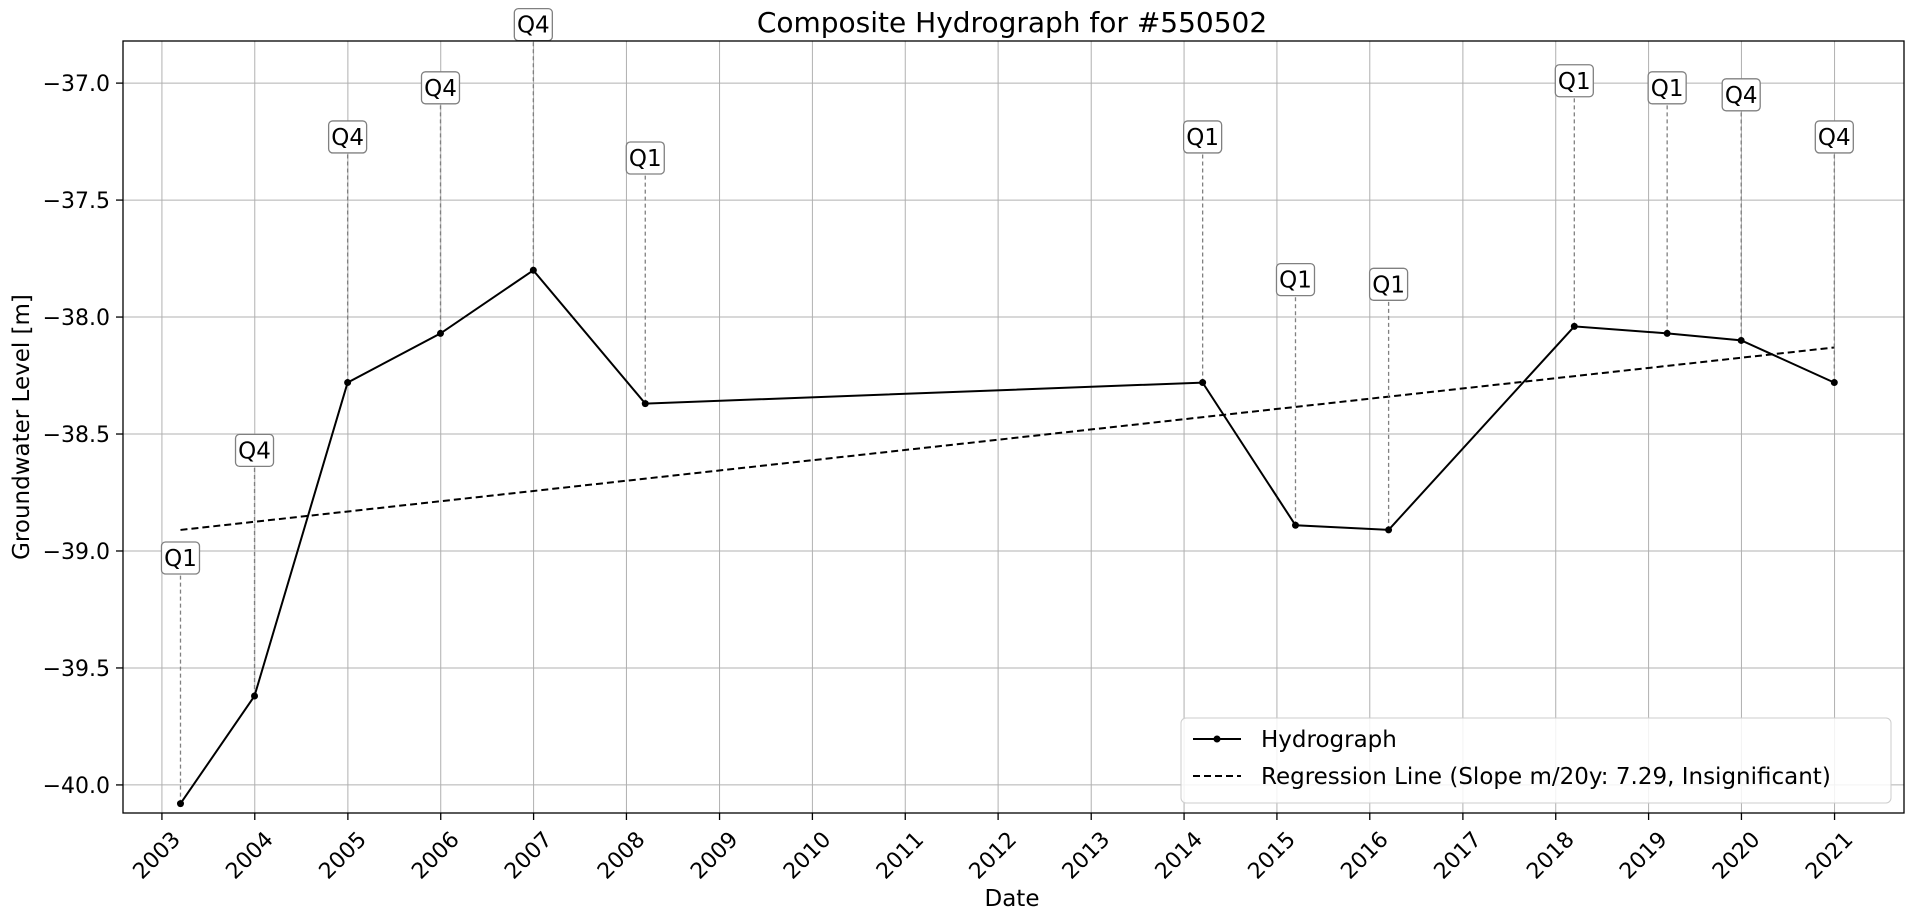 The image size is (1914, 920). What do you see at coordinates (714, 855) in the screenshot?
I see `x-tick-label: 2009` at bounding box center [714, 855].